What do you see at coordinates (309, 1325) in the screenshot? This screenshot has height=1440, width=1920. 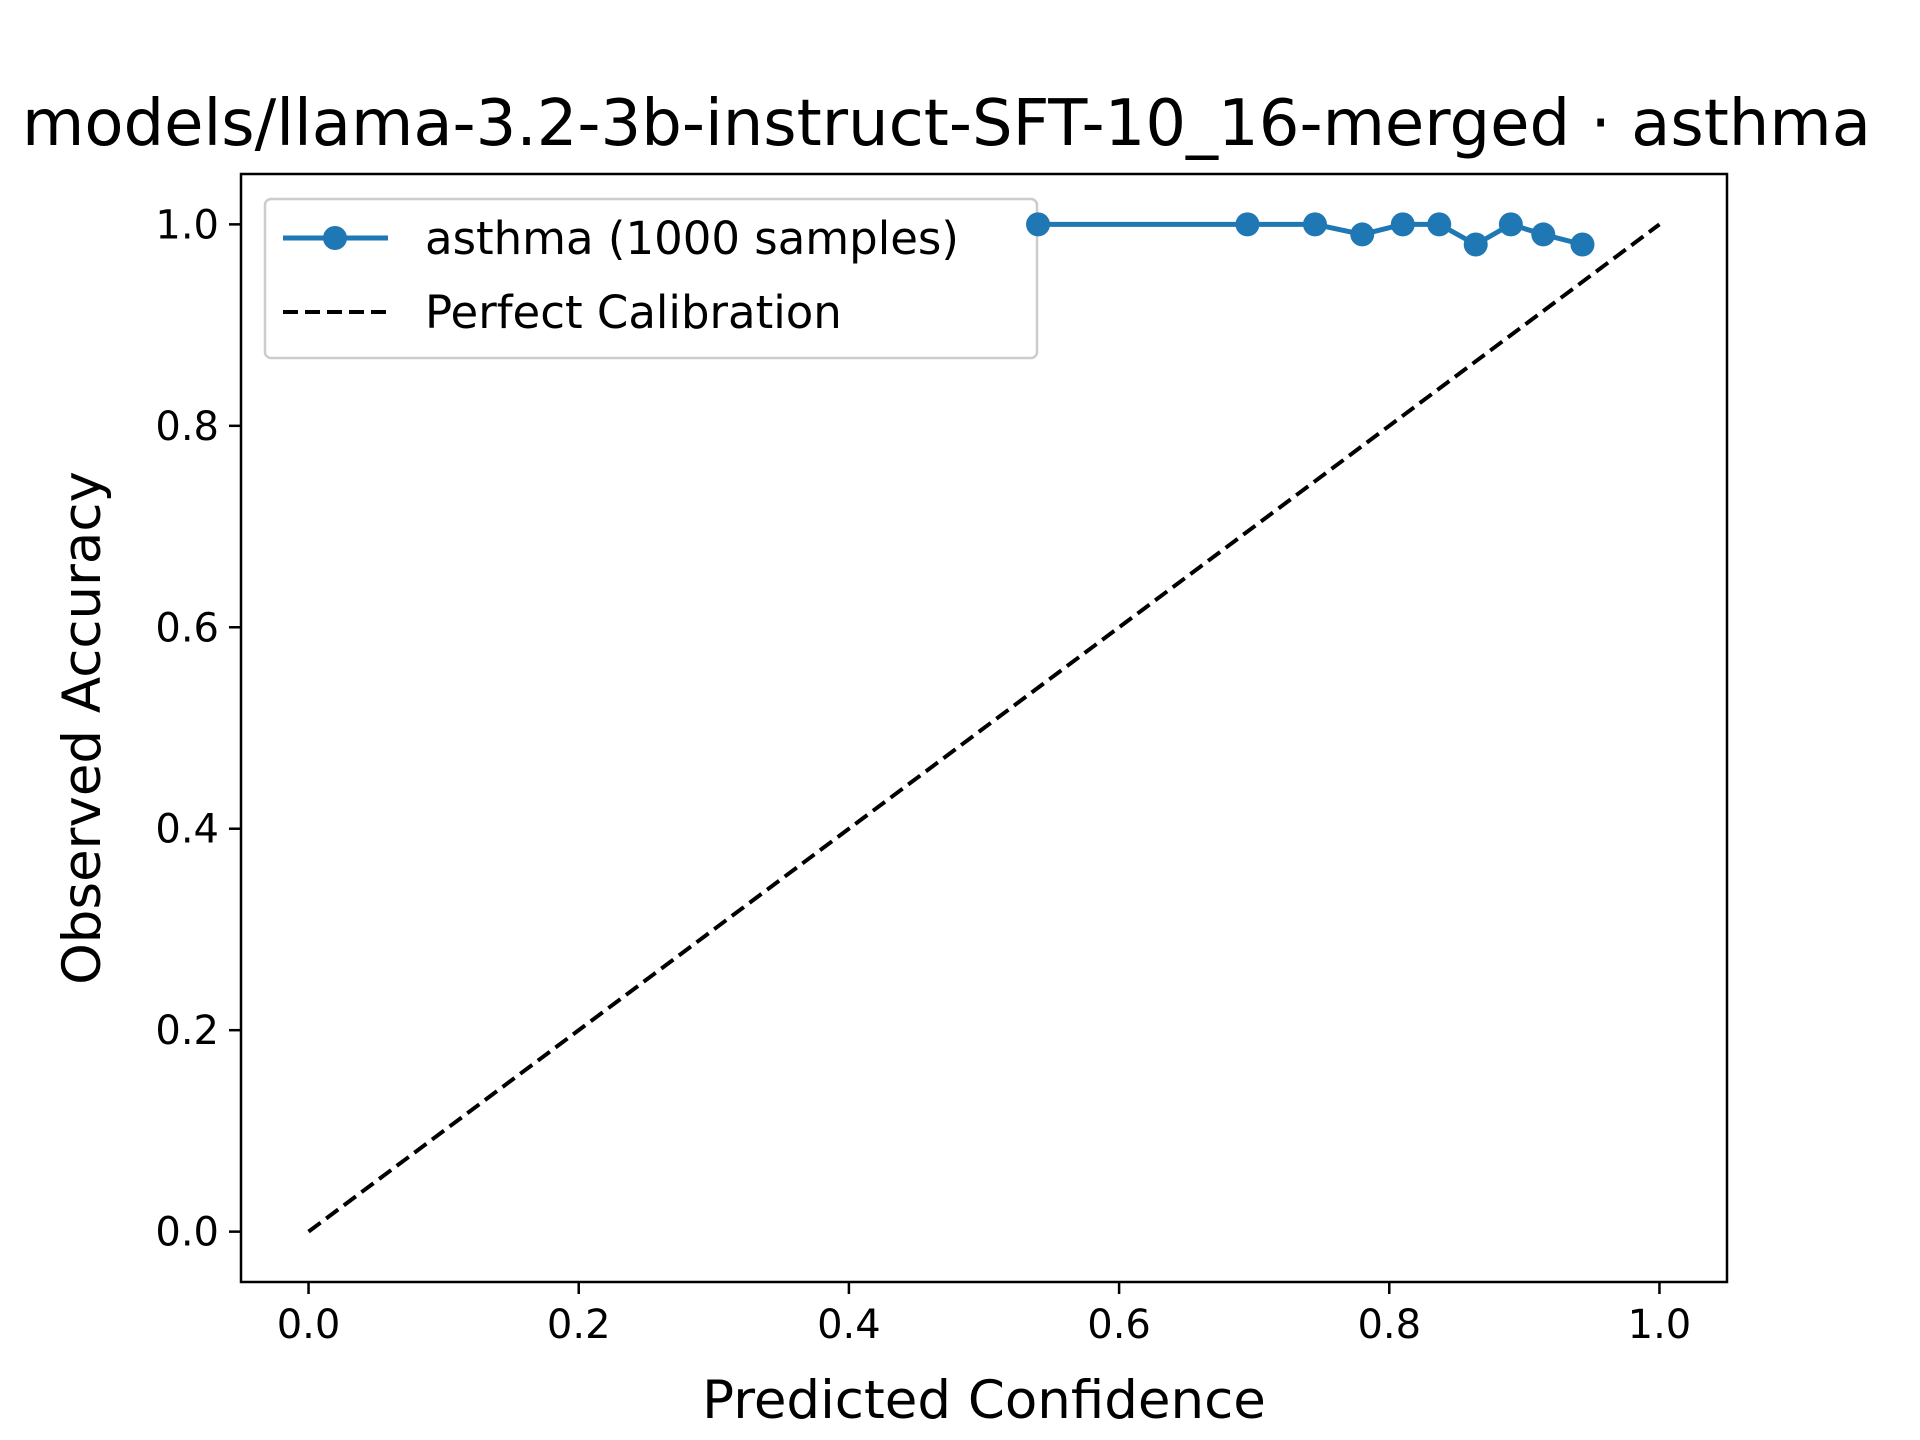 I see `x-tick-label: 0.0` at bounding box center [309, 1325].